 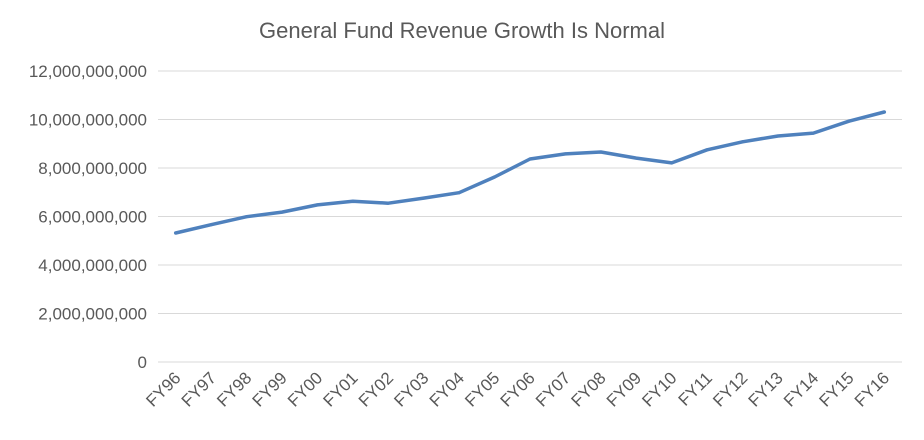 I want to click on y-tick-label: 12,000,000,000, so click(x=88, y=71).